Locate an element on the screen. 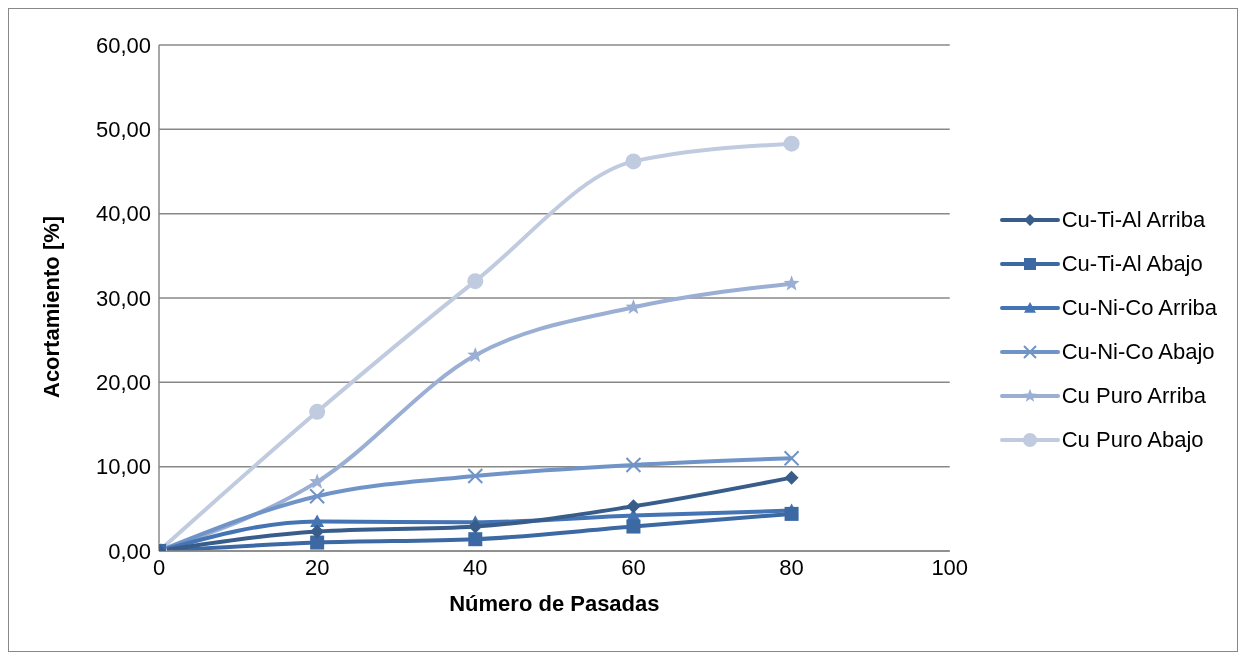 Image resolution: width=1245 pixels, height=659 pixels. y-axis-title: Acortamiento [%] is located at coordinates (51, 306).